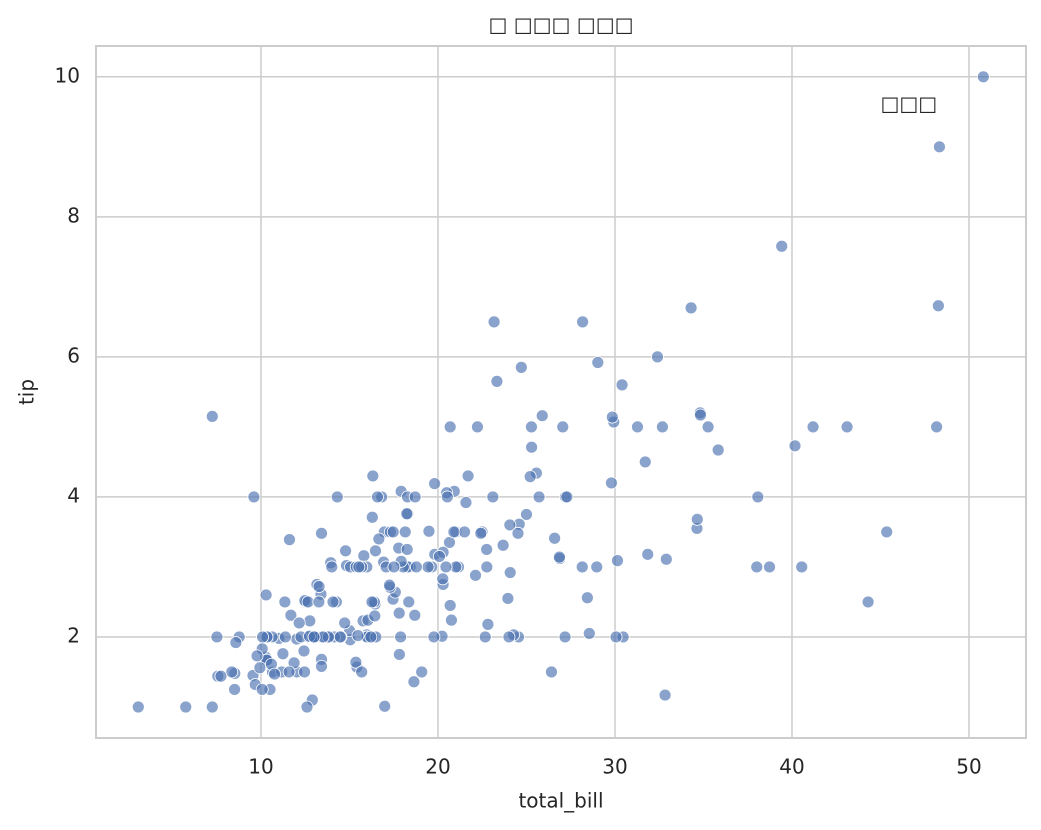 This screenshot has height=830, width=1041. What do you see at coordinates (73, 215) in the screenshot?
I see `y-tick-label: 8` at bounding box center [73, 215].